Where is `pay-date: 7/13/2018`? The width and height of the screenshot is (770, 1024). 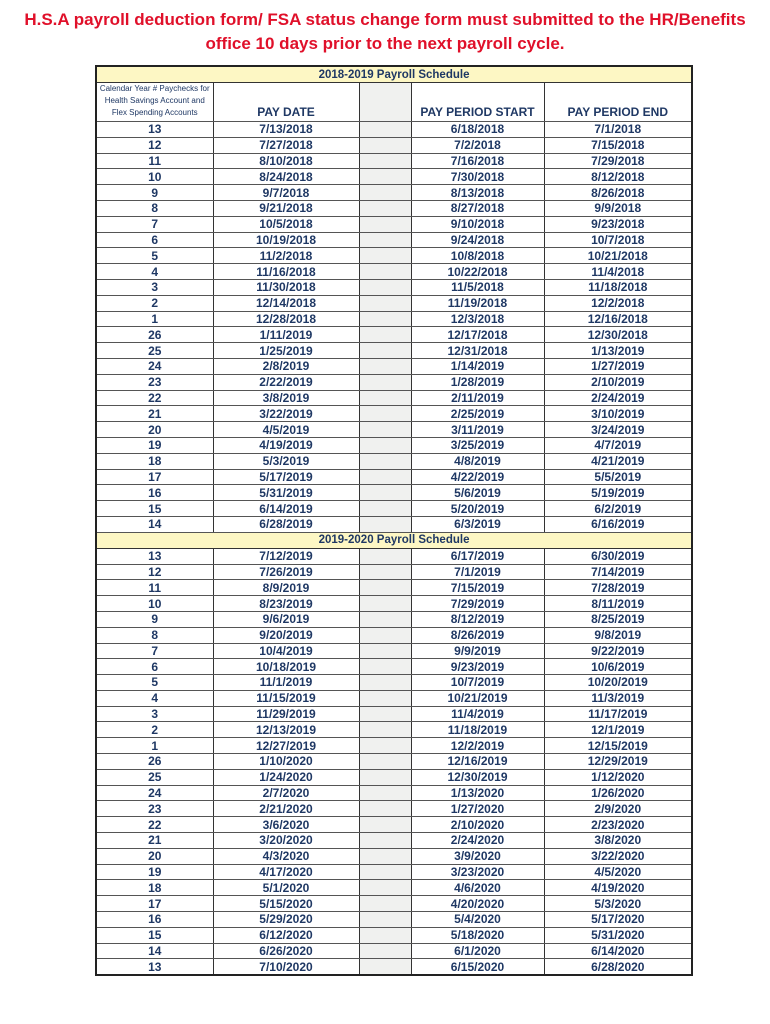
pay-date: 7/13/2018 is located at coordinates (286, 129).